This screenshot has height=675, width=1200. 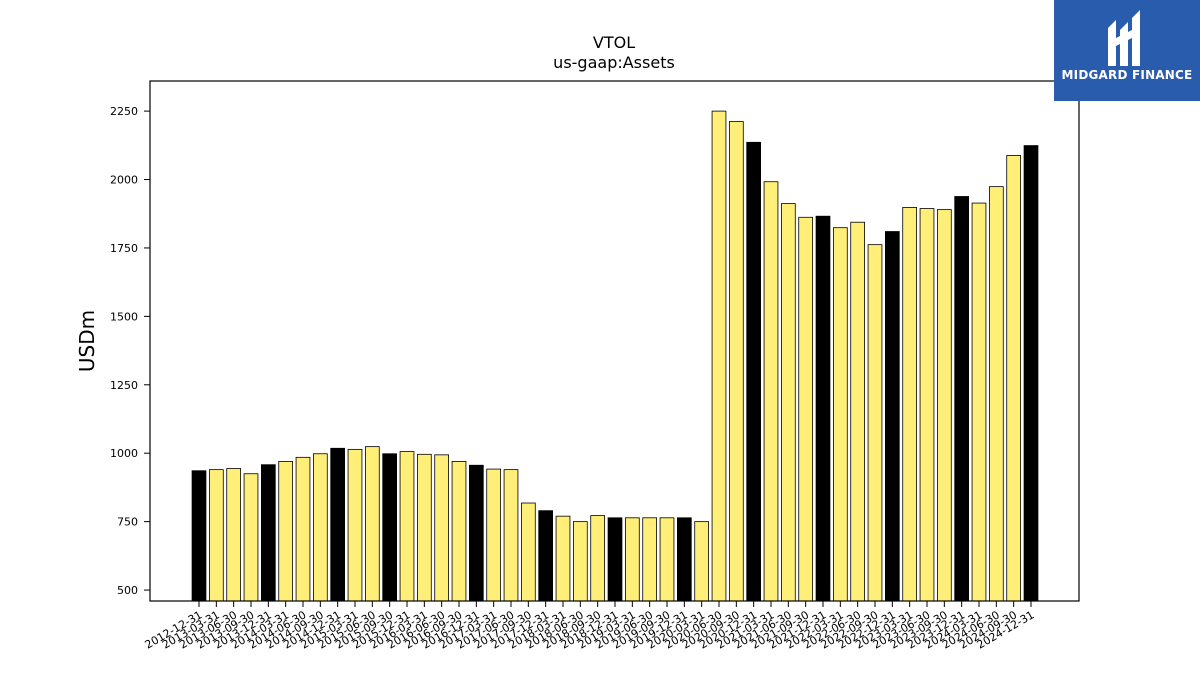 What do you see at coordinates (130, 351) in the screenshot?
I see `y-axis: 500 750 1000 1250 1500 1750 2000 2250` at bounding box center [130, 351].